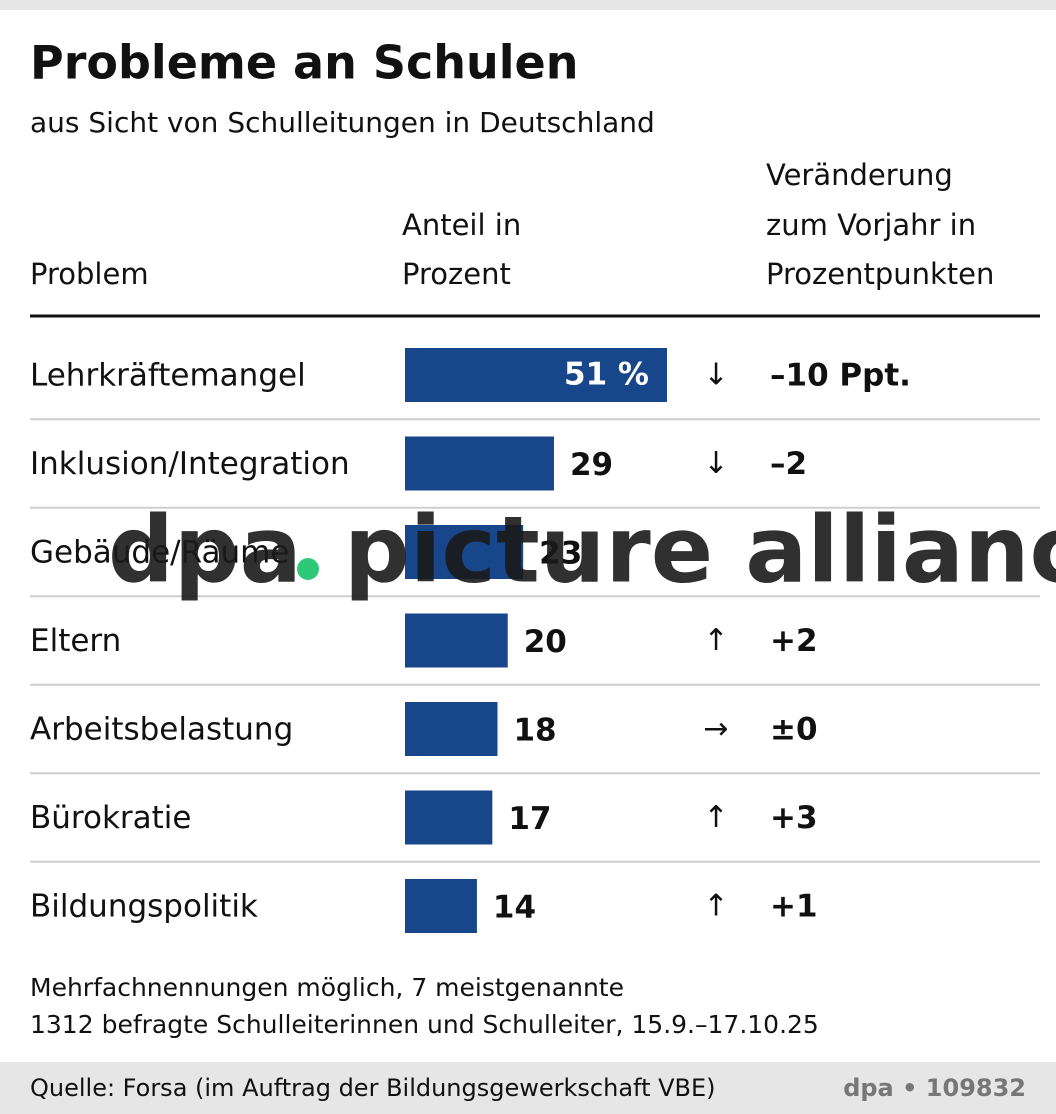 The width and height of the screenshot is (1056, 1114). What do you see at coordinates (859, 175) in the screenshot?
I see `column-header: Veränderung` at bounding box center [859, 175].